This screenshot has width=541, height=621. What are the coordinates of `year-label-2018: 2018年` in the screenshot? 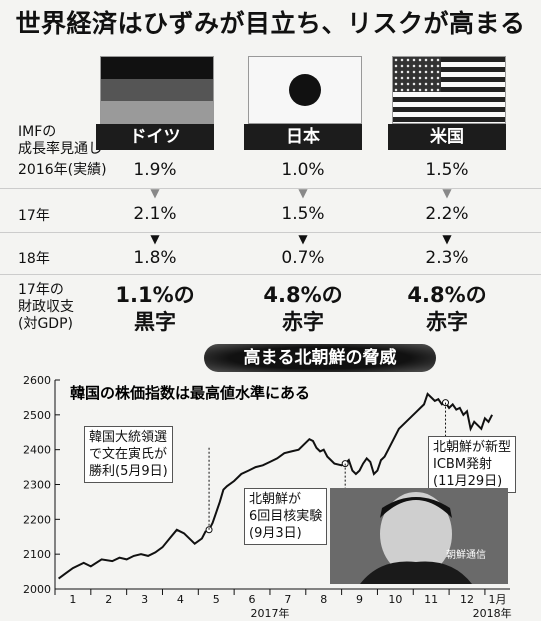 It's located at (492, 613).